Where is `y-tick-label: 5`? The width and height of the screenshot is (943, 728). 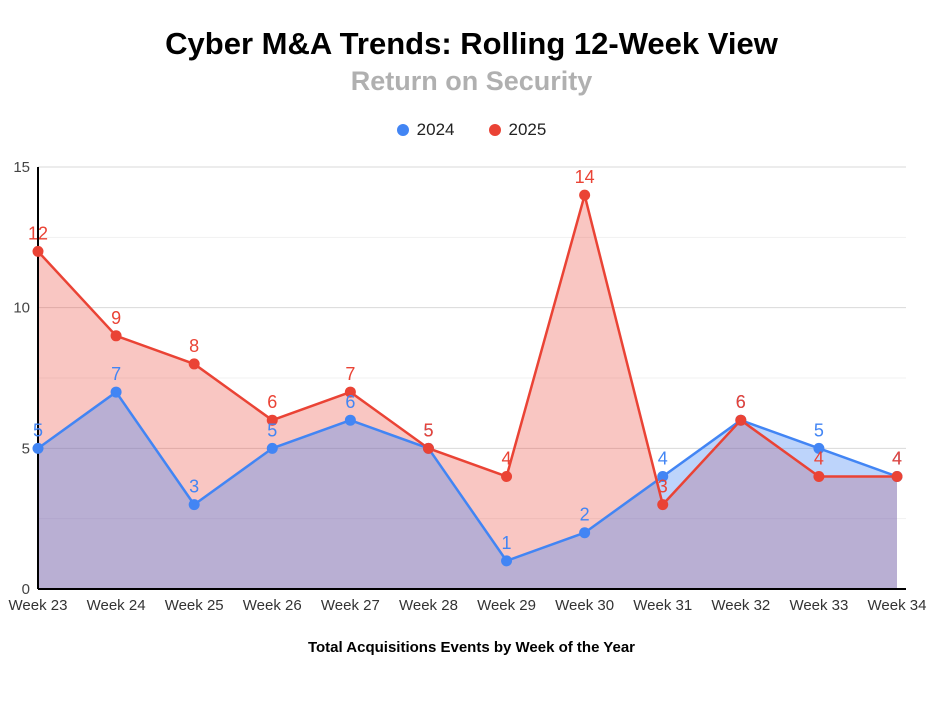
y-tick-label: 5 is located at coordinates (26, 448).